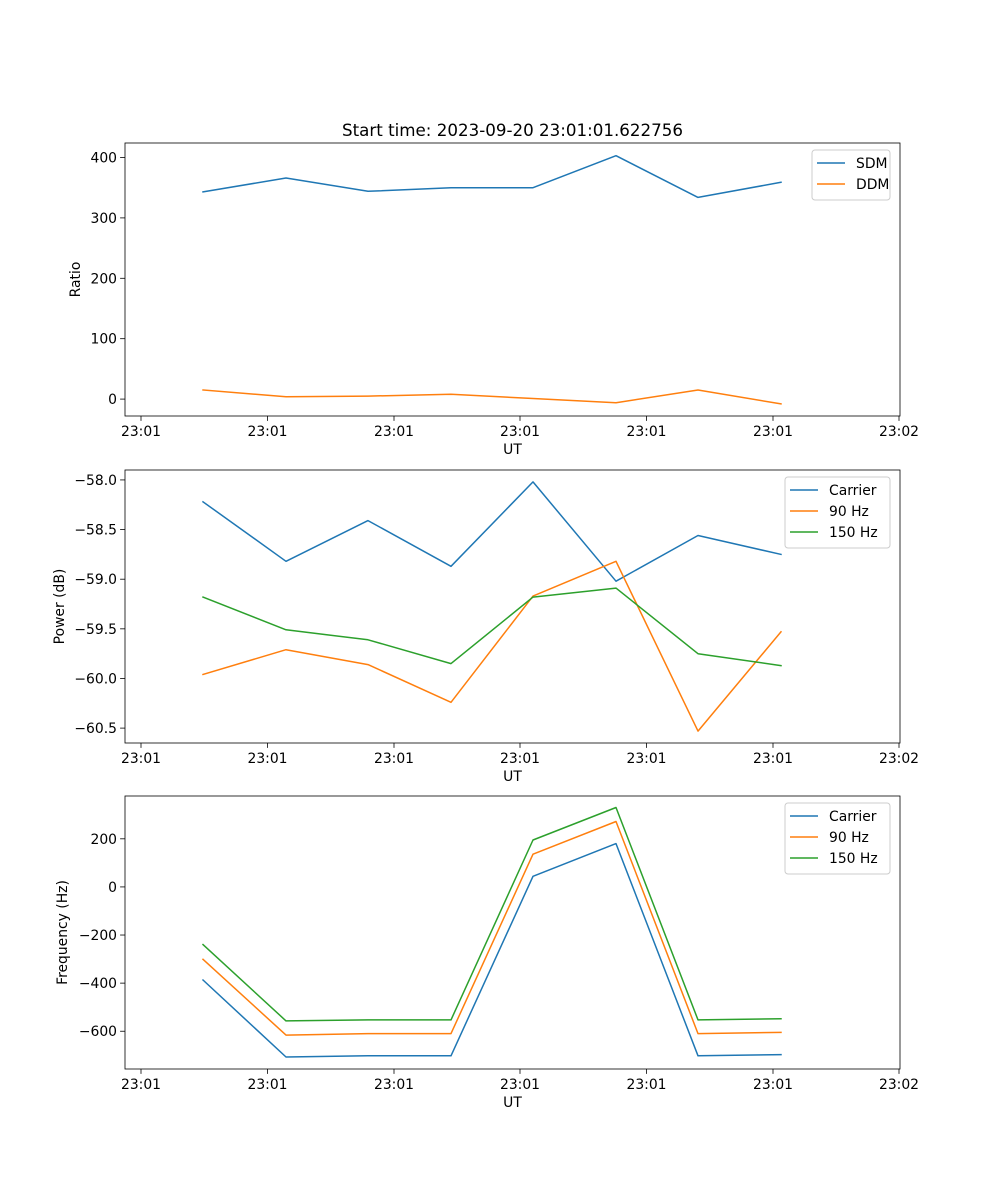 This screenshot has width=1000, height=1200. What do you see at coordinates (98, 1032) in the screenshot?
I see `y-tick-label: −600` at bounding box center [98, 1032].